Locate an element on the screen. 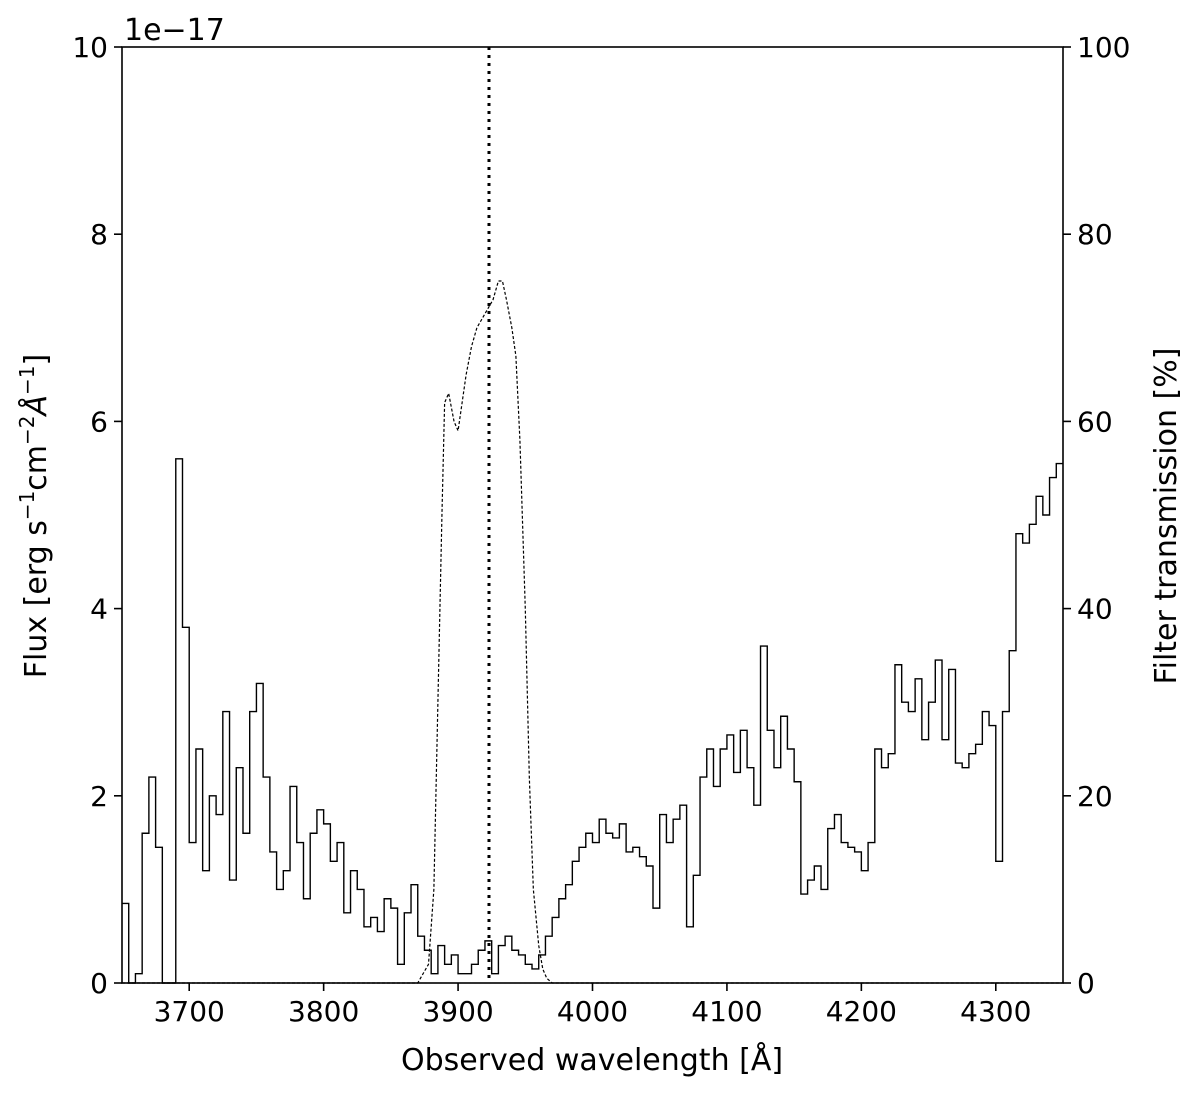 This screenshot has width=1200, height=1093. left-y-axis-ticks: 0 2 4 6 8 10 is located at coordinates (97, 515).